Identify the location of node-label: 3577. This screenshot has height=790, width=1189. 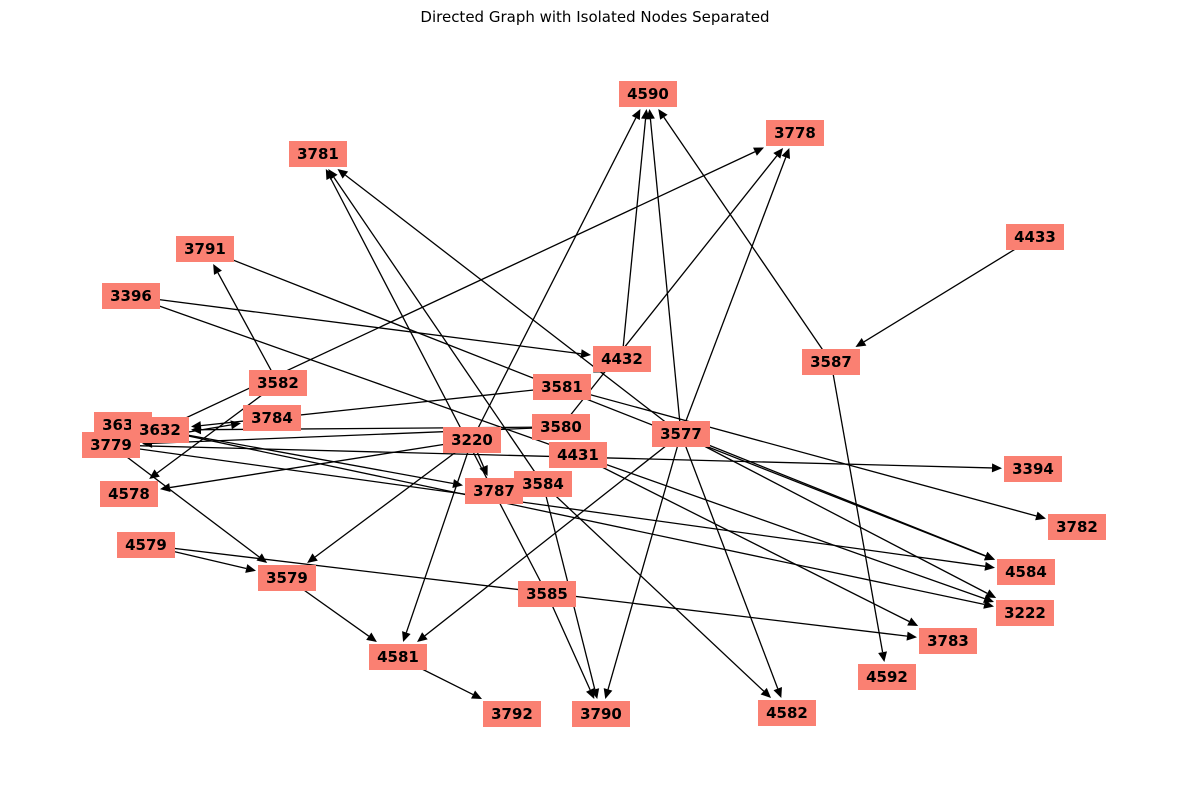
(681, 434).